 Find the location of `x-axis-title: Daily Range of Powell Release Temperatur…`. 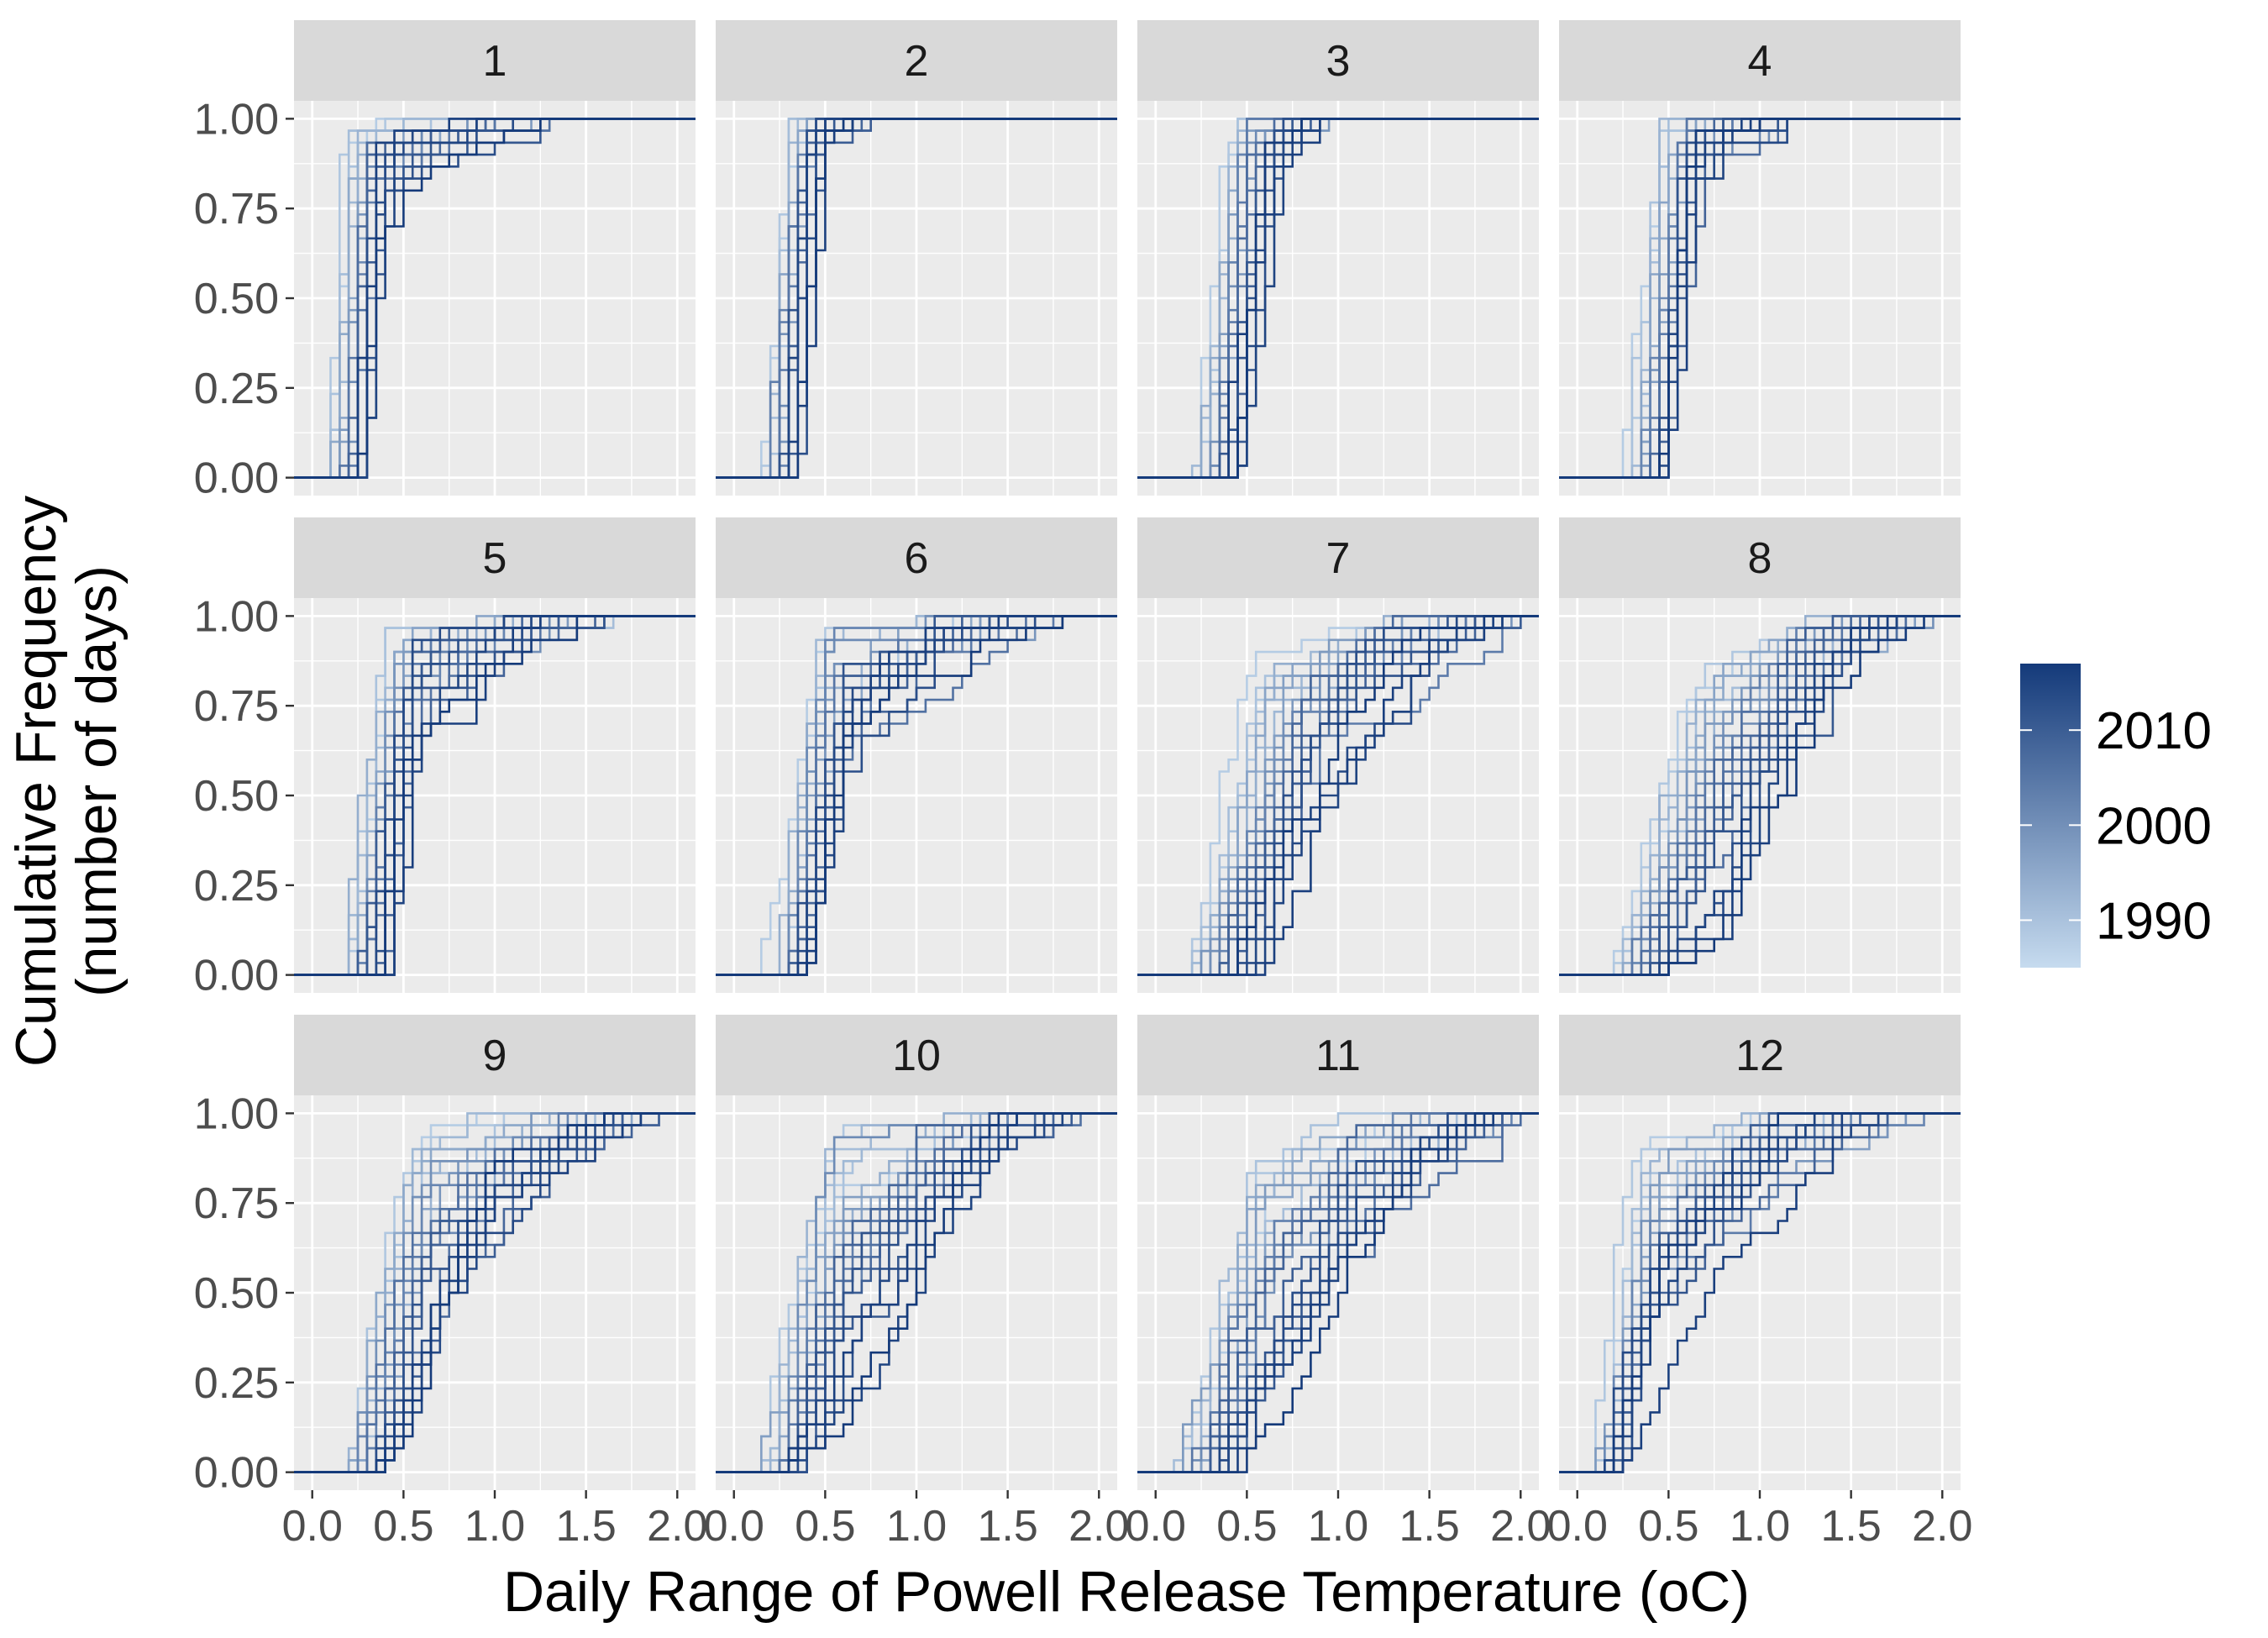

x-axis-title: Daily Range of Powell Release Temperatur… is located at coordinates (1126, 1592).